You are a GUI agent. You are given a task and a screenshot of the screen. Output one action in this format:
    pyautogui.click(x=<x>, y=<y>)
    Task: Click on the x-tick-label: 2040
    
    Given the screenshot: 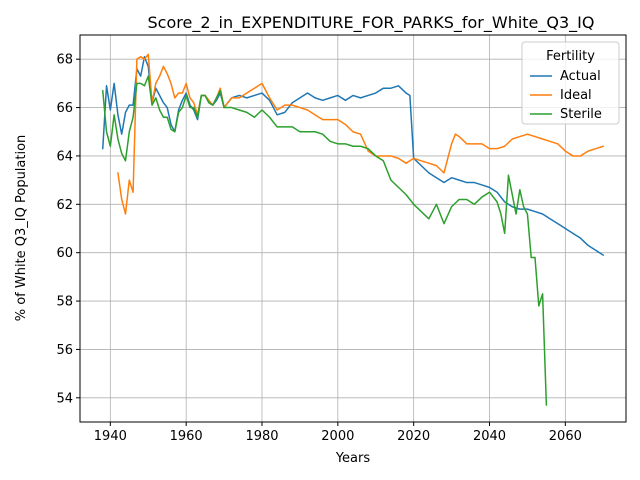 What is the action you would take?
    pyautogui.click(x=489, y=436)
    